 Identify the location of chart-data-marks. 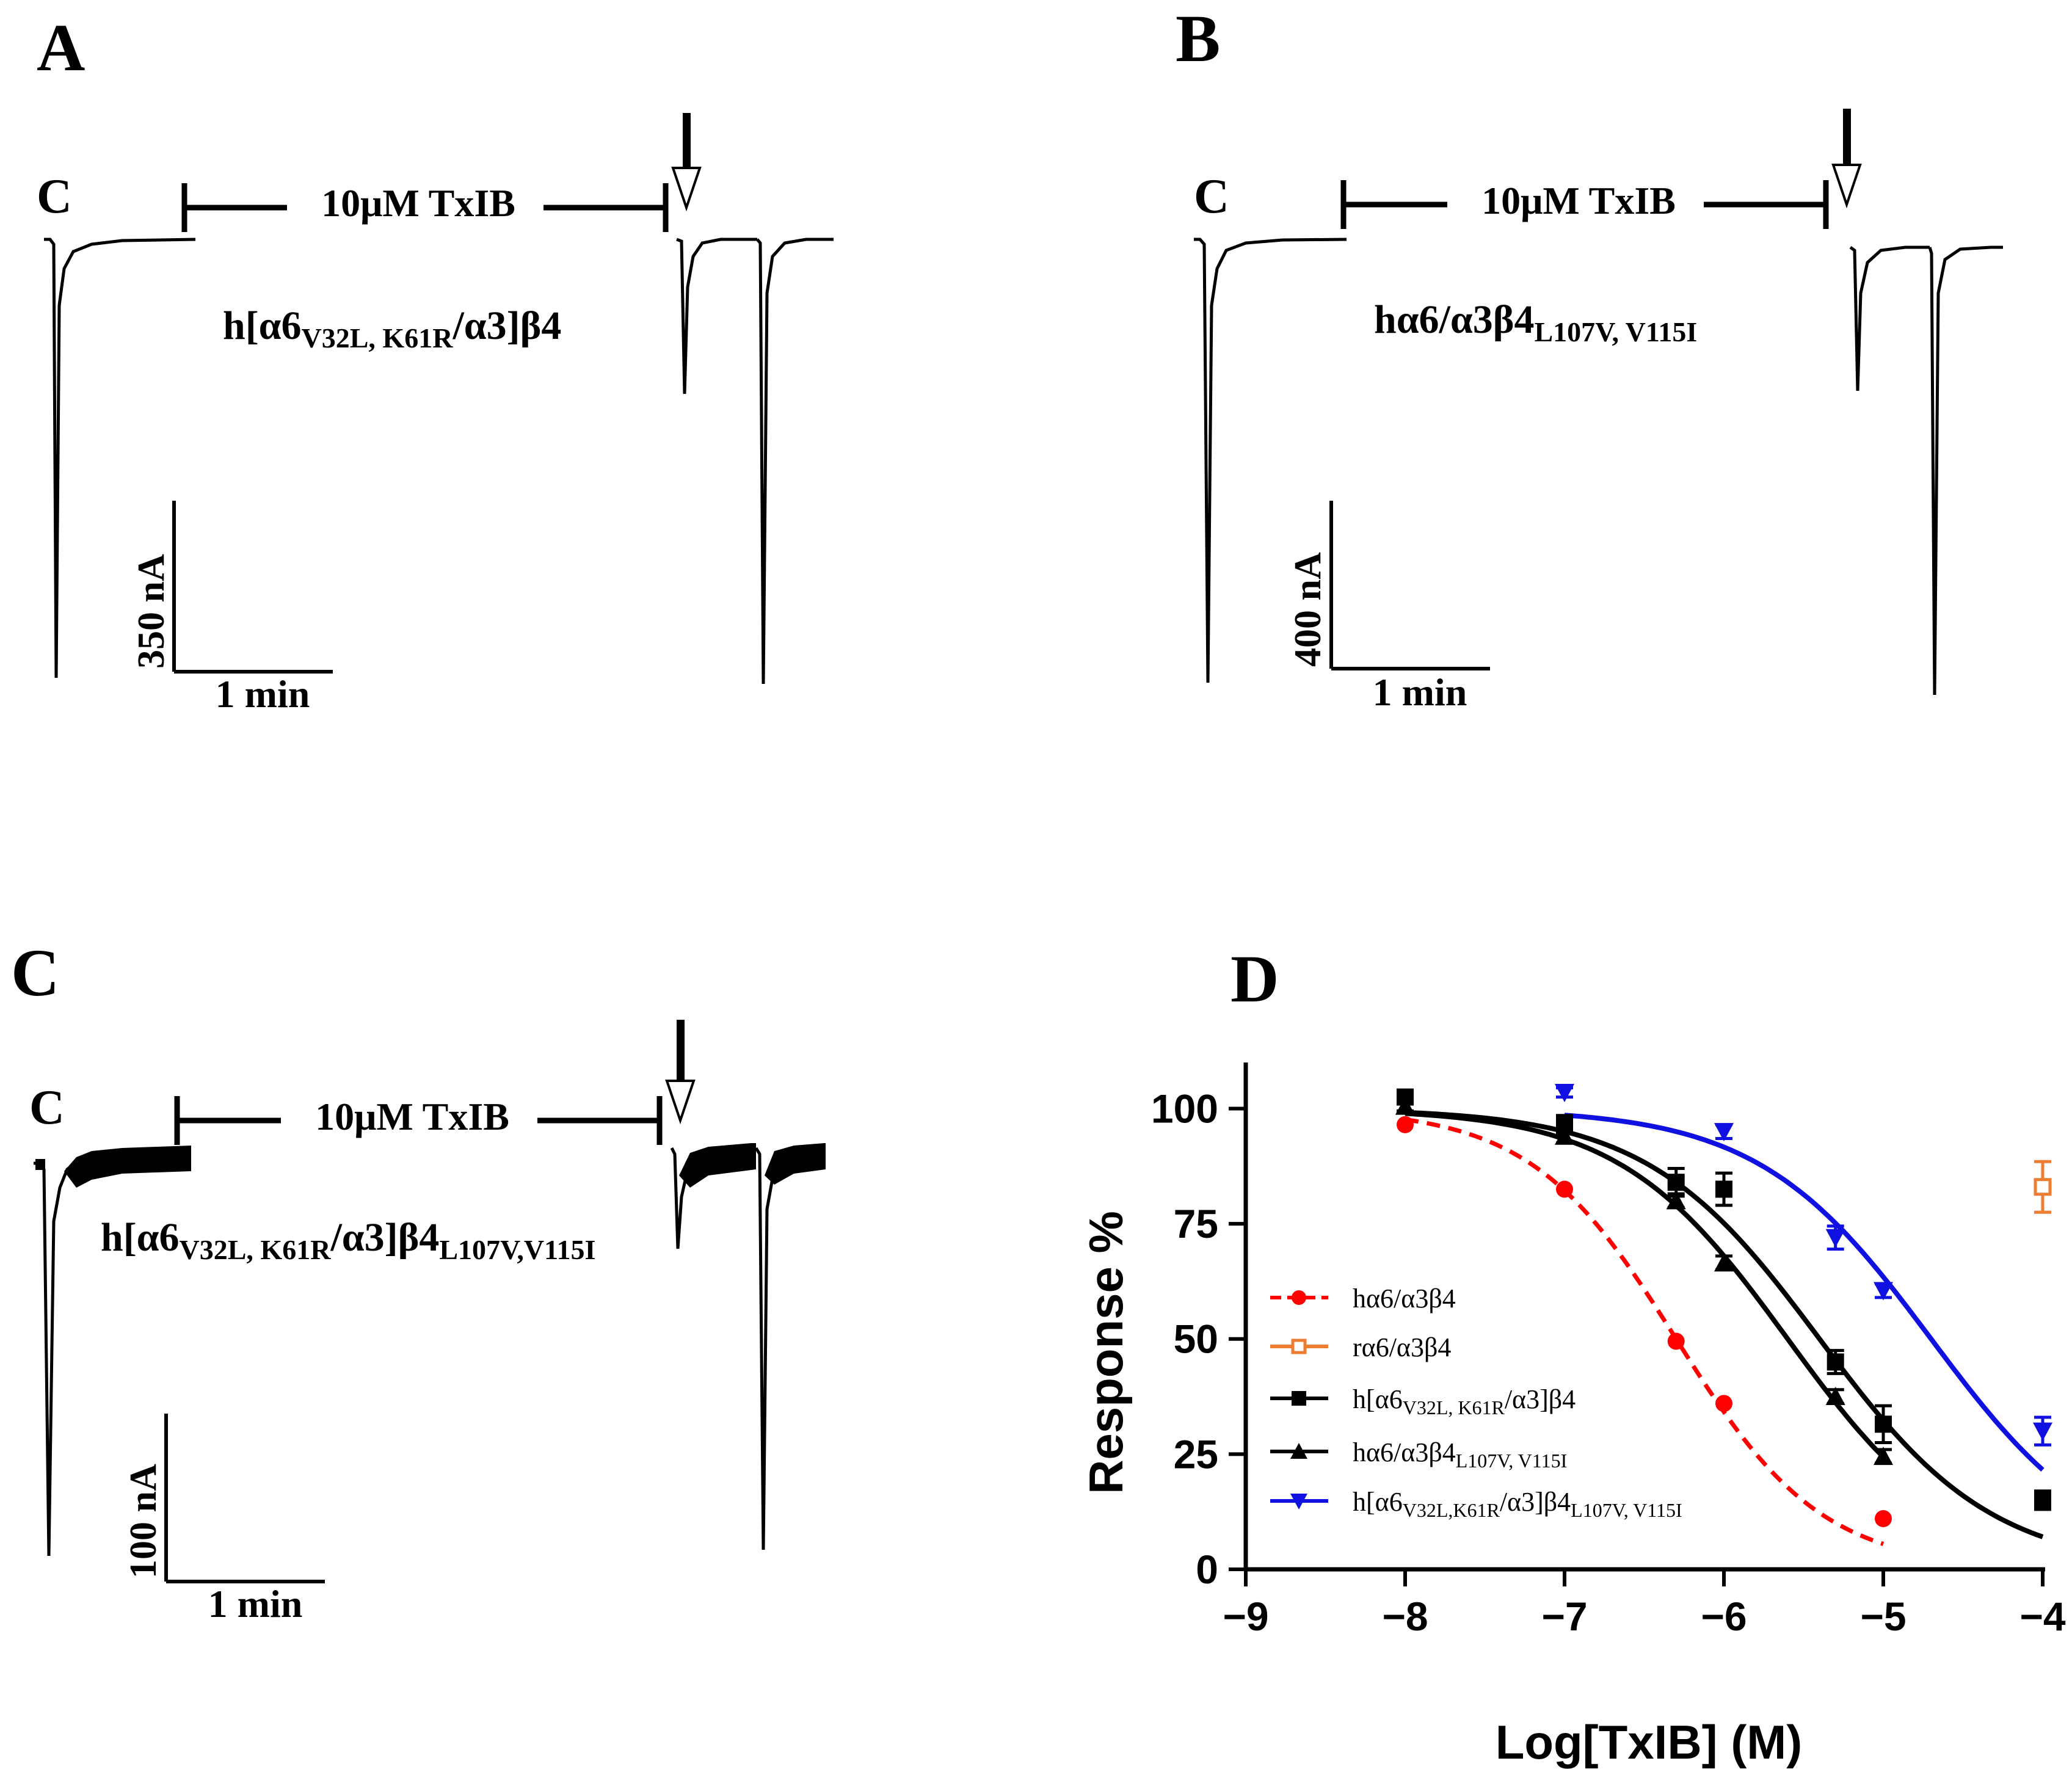
(1723, 1305).